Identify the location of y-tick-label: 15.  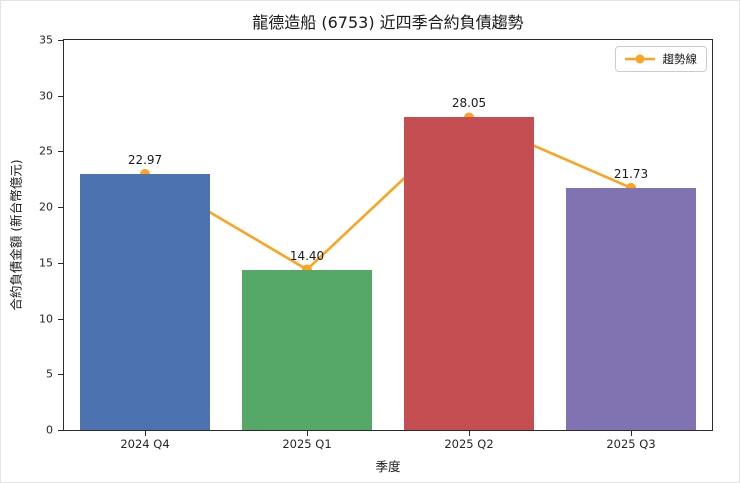
(46, 263).